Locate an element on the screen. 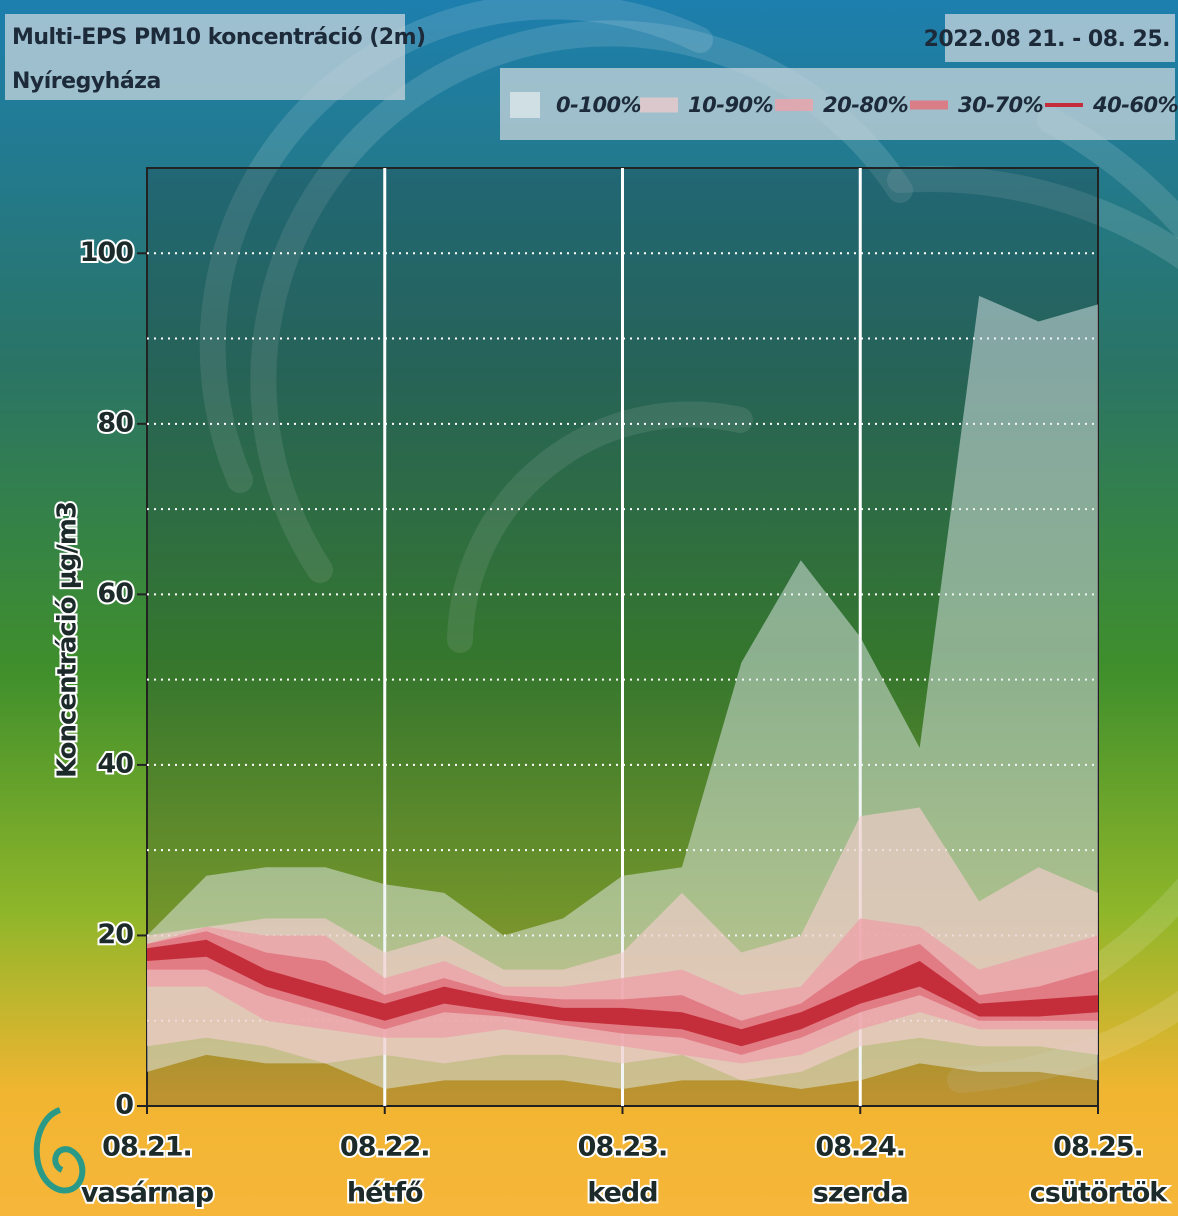 The height and width of the screenshot is (1216, 1178). x-tick-day: vasárnap is located at coordinates (147, 1193).